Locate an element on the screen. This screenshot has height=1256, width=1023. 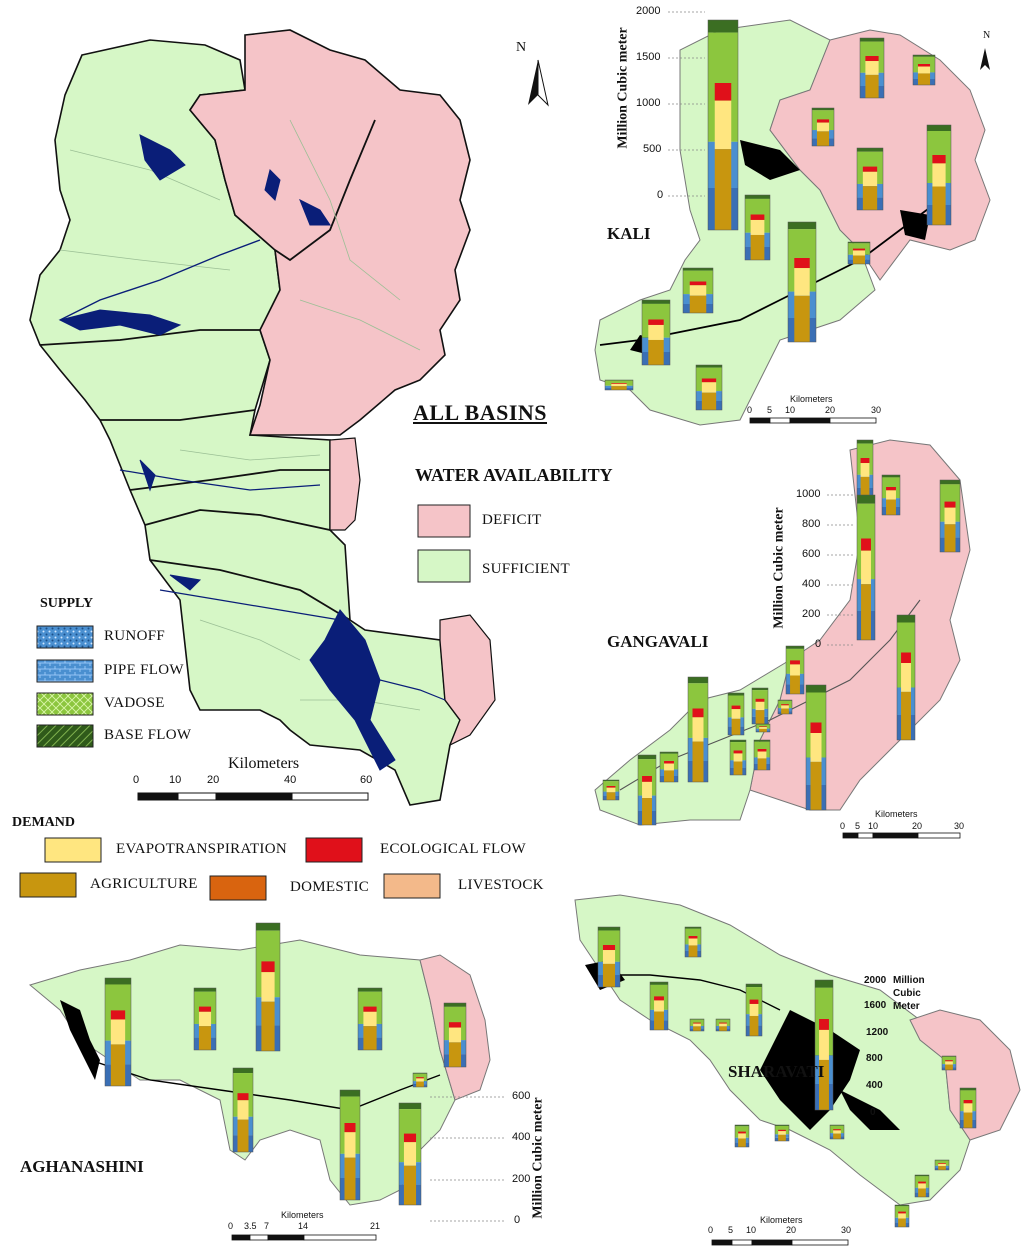
vadose-label: VADOSE is located at coordinates (134, 703).